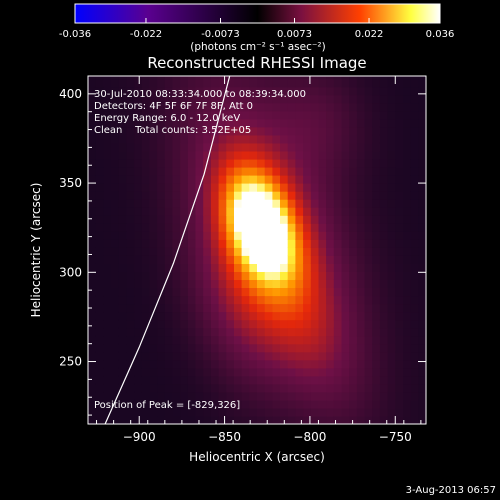 This screenshot has height=500, width=500. Describe the element at coordinates (36, 250) in the screenshot. I see `y-axis-label: Heliocentric Y (arcsec)` at that location.